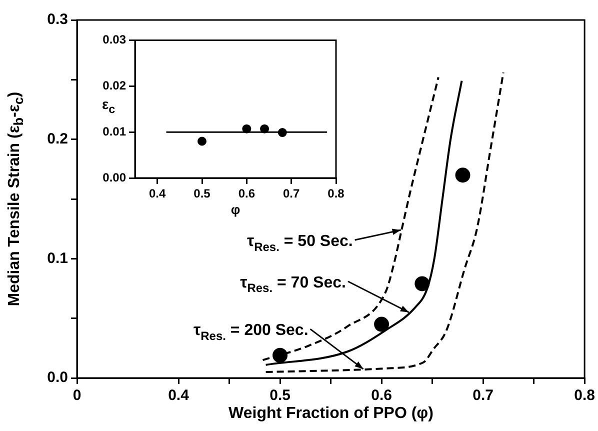 Image resolution: width=598 pixels, height=431 pixels. I want to click on x-tick-label: 0, so click(77, 395).